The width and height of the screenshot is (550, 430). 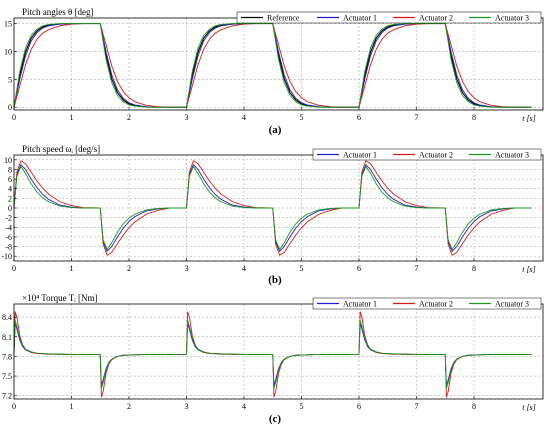 I want to click on y-tick-label: 7.8, so click(x=7, y=356).